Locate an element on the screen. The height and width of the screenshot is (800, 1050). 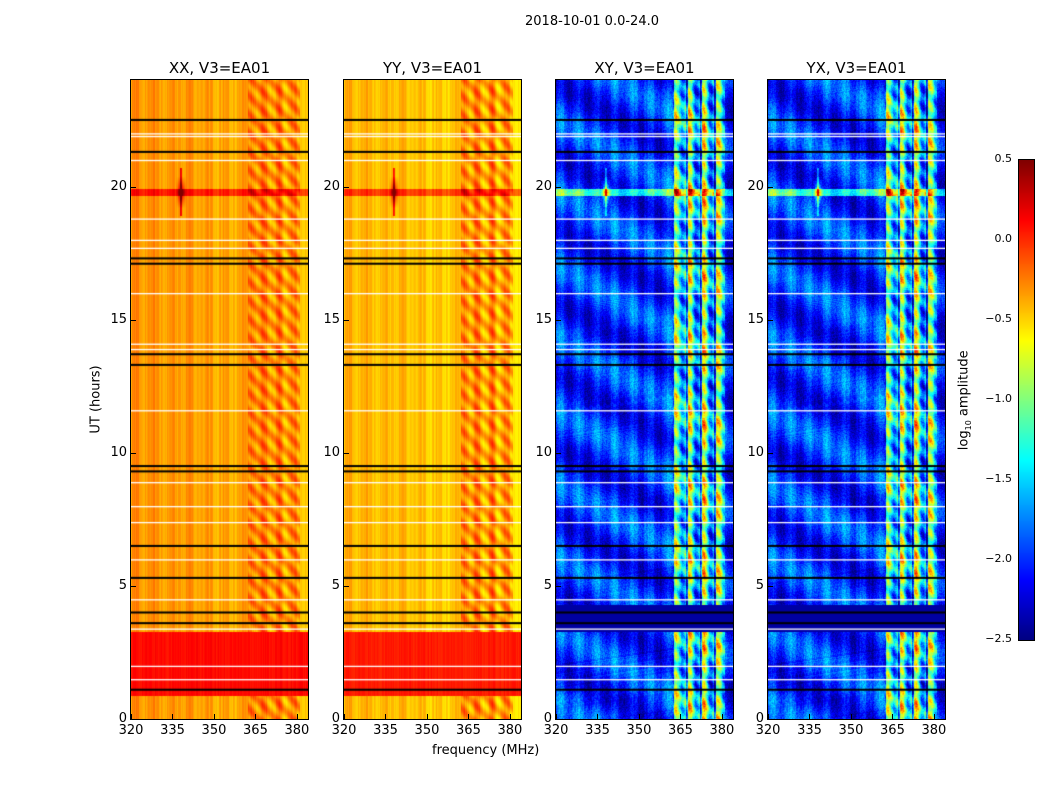
figure-suptitle: 2018-10-01 0.0-24.0 is located at coordinates (592, 21).